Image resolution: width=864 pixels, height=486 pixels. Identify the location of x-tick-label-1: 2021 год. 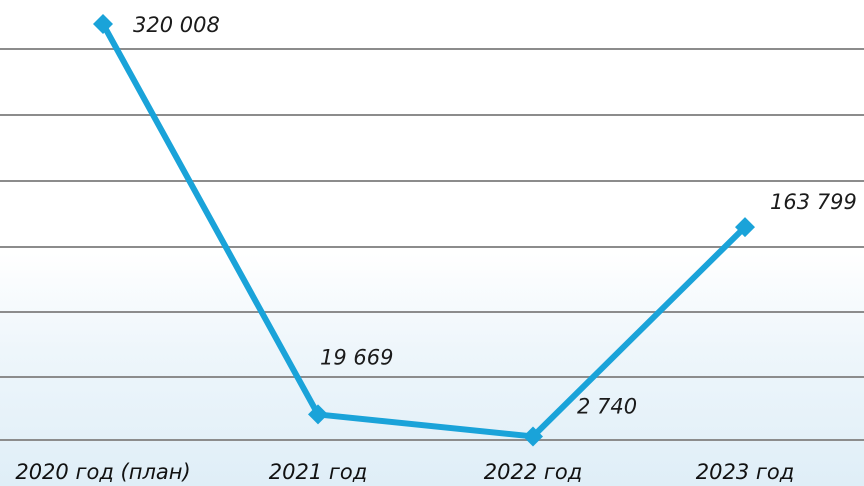
(318, 472).